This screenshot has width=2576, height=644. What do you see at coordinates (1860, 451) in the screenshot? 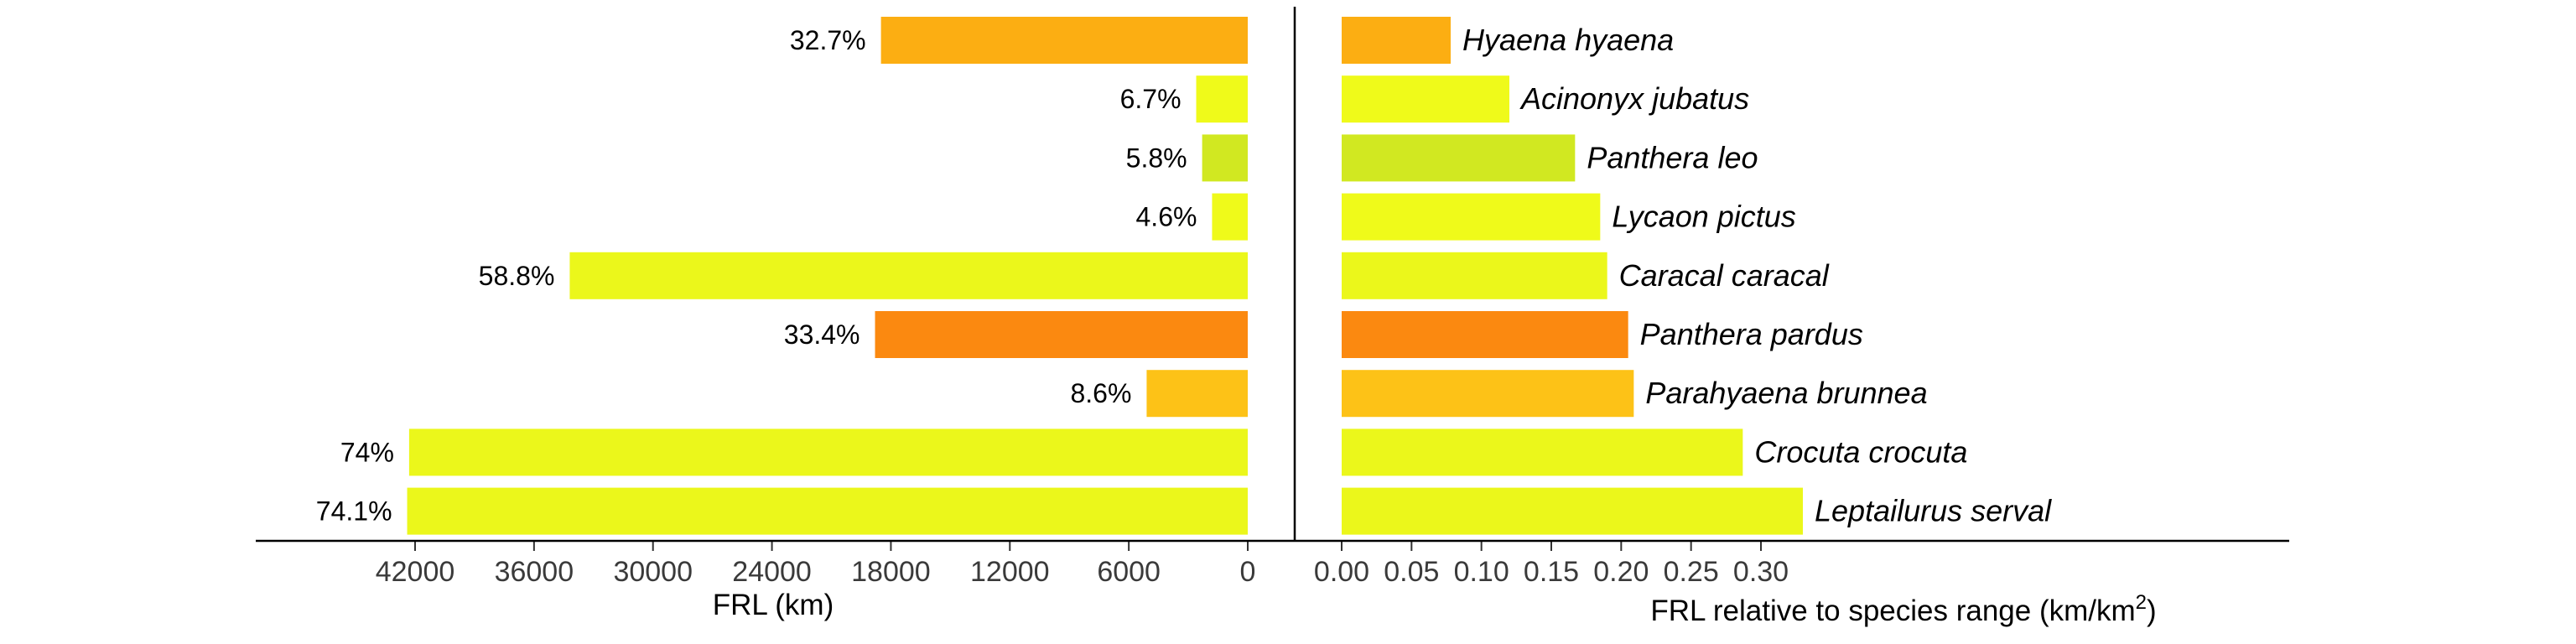
I see `species-label: Crocuta crocuta` at bounding box center [1860, 451].